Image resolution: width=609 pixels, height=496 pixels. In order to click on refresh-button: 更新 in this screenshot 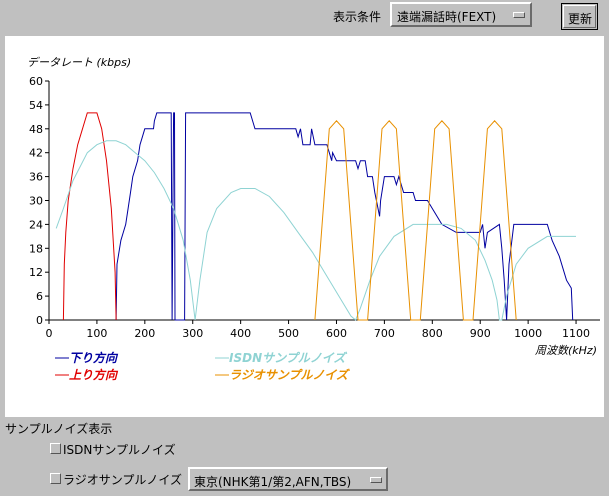, I will do `click(579, 16)`.